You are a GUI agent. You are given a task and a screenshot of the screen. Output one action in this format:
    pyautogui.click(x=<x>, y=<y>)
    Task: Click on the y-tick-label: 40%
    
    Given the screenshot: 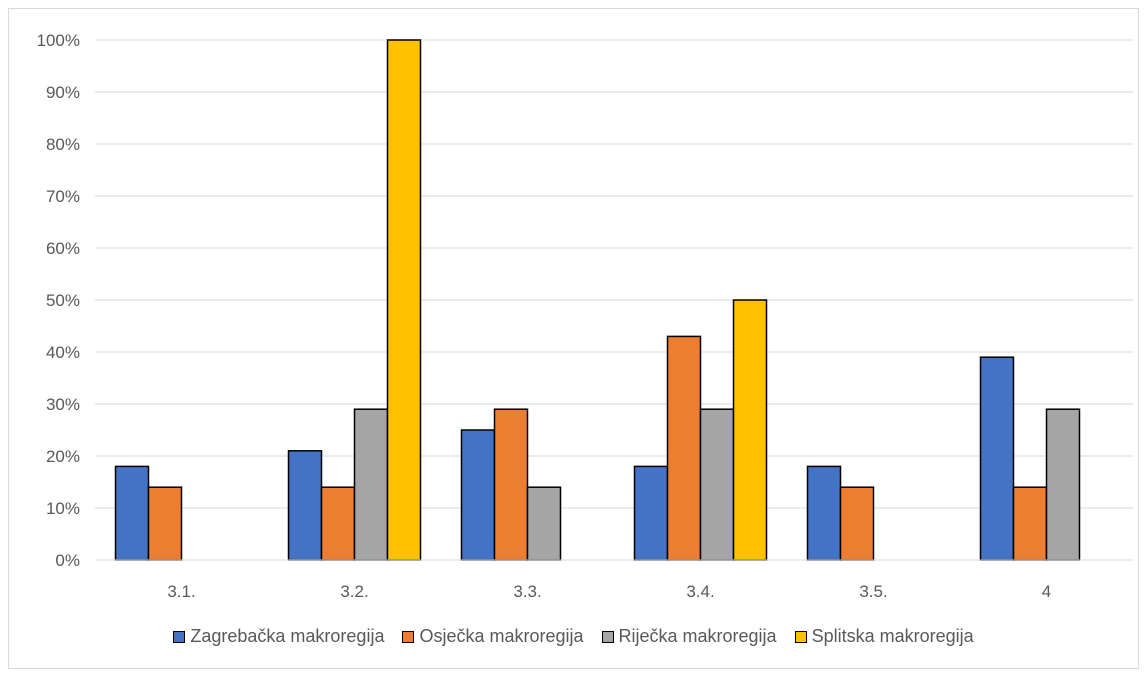 What is the action you would take?
    pyautogui.click(x=63, y=352)
    